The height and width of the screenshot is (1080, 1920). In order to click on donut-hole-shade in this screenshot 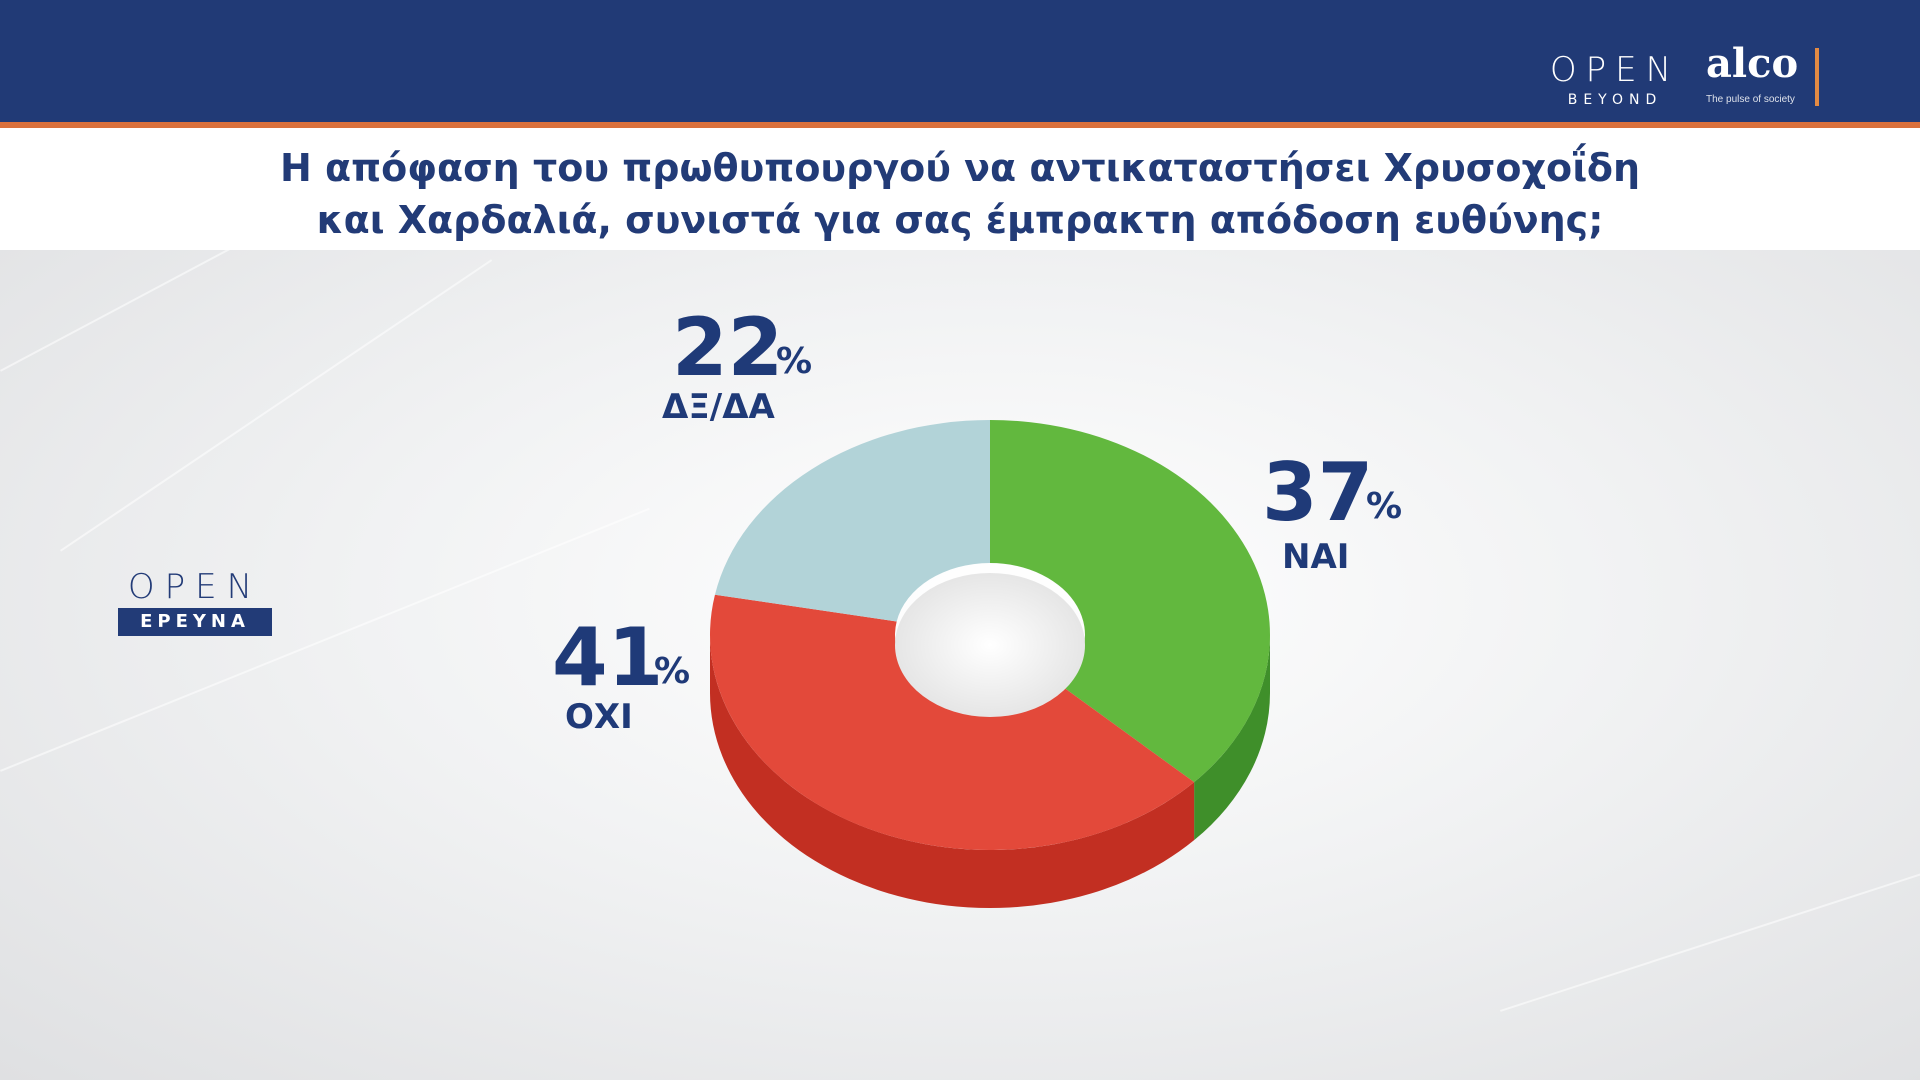, I will do `click(990, 645)`.